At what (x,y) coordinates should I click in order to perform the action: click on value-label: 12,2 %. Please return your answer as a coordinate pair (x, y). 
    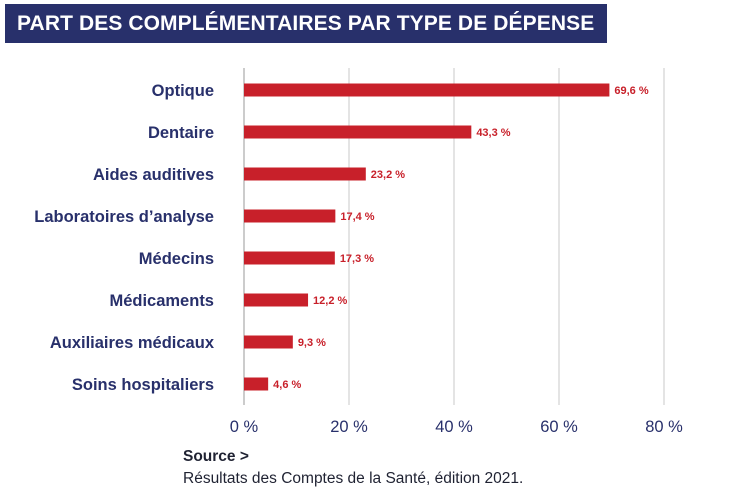
    Looking at the image, I should click on (330, 301).